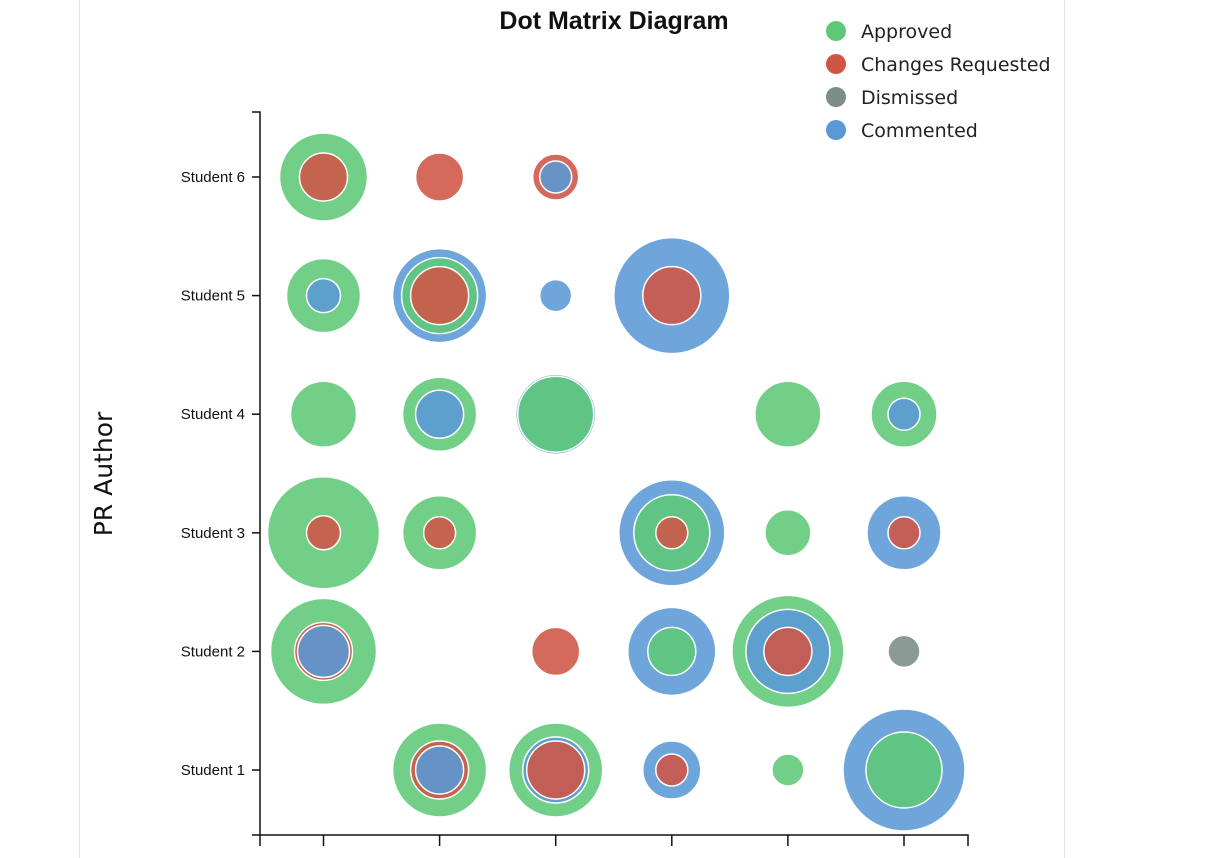 The image size is (1230, 858). Describe the element at coordinates (103, 473) in the screenshot. I see `y-axis-label: PR Author` at that location.